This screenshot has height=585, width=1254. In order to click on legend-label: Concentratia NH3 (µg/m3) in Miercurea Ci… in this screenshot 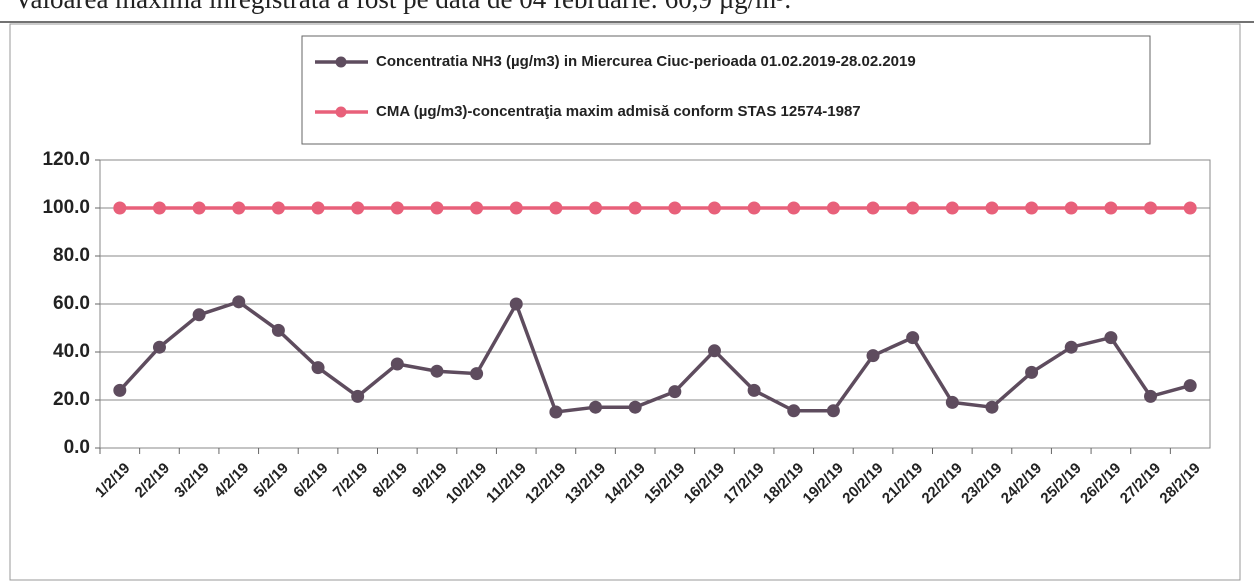, I will do `click(646, 61)`.